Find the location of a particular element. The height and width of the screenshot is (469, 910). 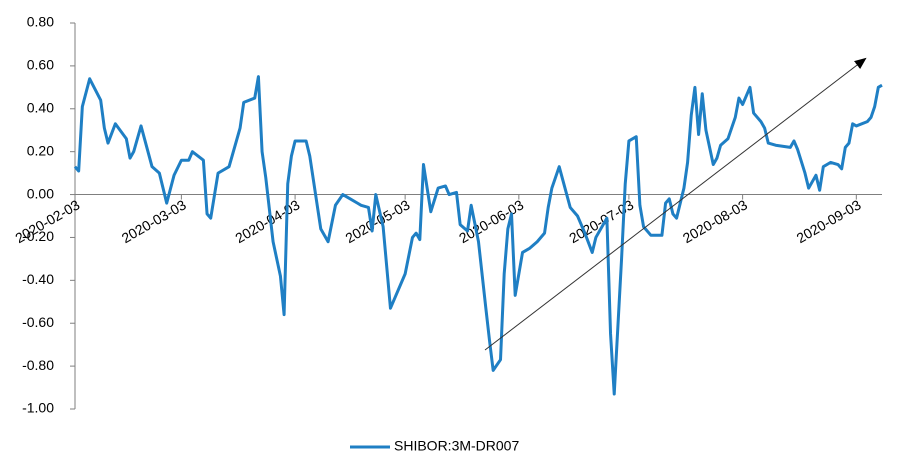

y-tick-label: 0.80 is located at coordinates (40, 22).